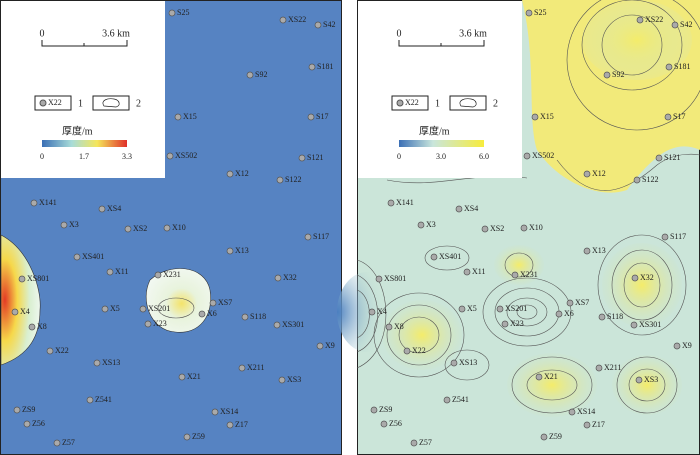  I want to click on well-label: X5, so click(472, 308).